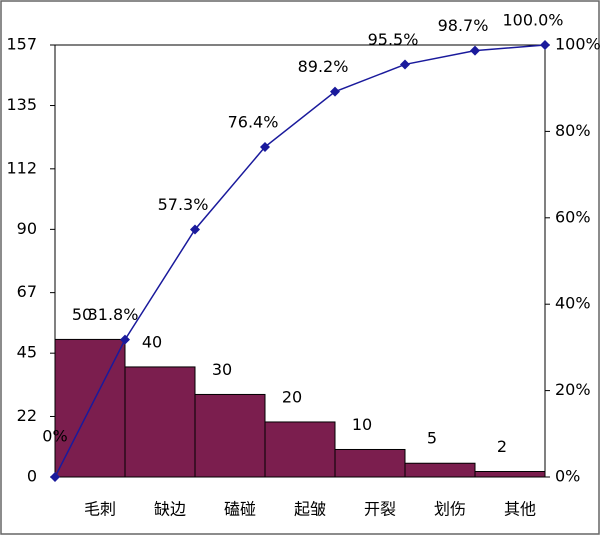  I want to click on bar-value-label: 30, so click(222, 369).